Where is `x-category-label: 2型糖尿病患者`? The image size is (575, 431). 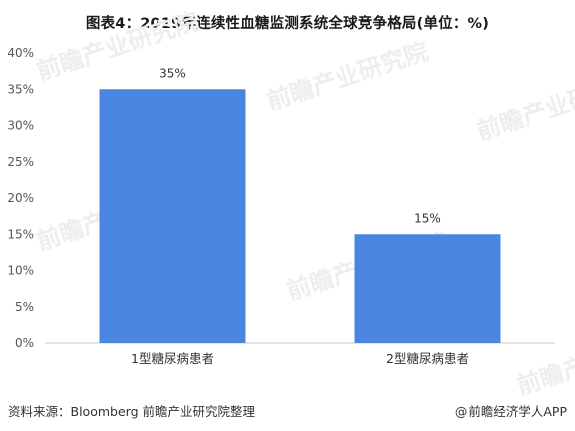
x-category-label: 2型糖尿病患者 is located at coordinates (427, 358).